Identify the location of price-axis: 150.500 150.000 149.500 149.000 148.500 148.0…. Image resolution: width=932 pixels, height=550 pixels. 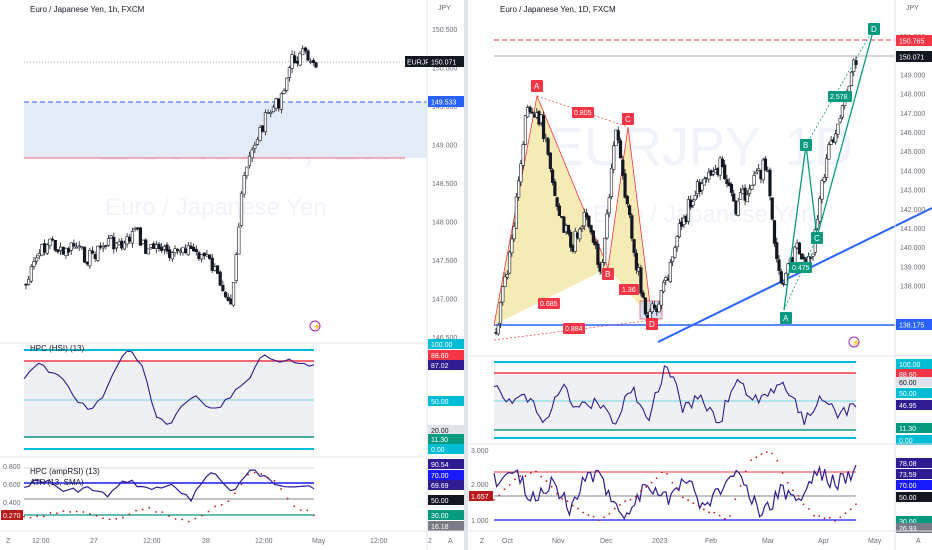
(444, 184).